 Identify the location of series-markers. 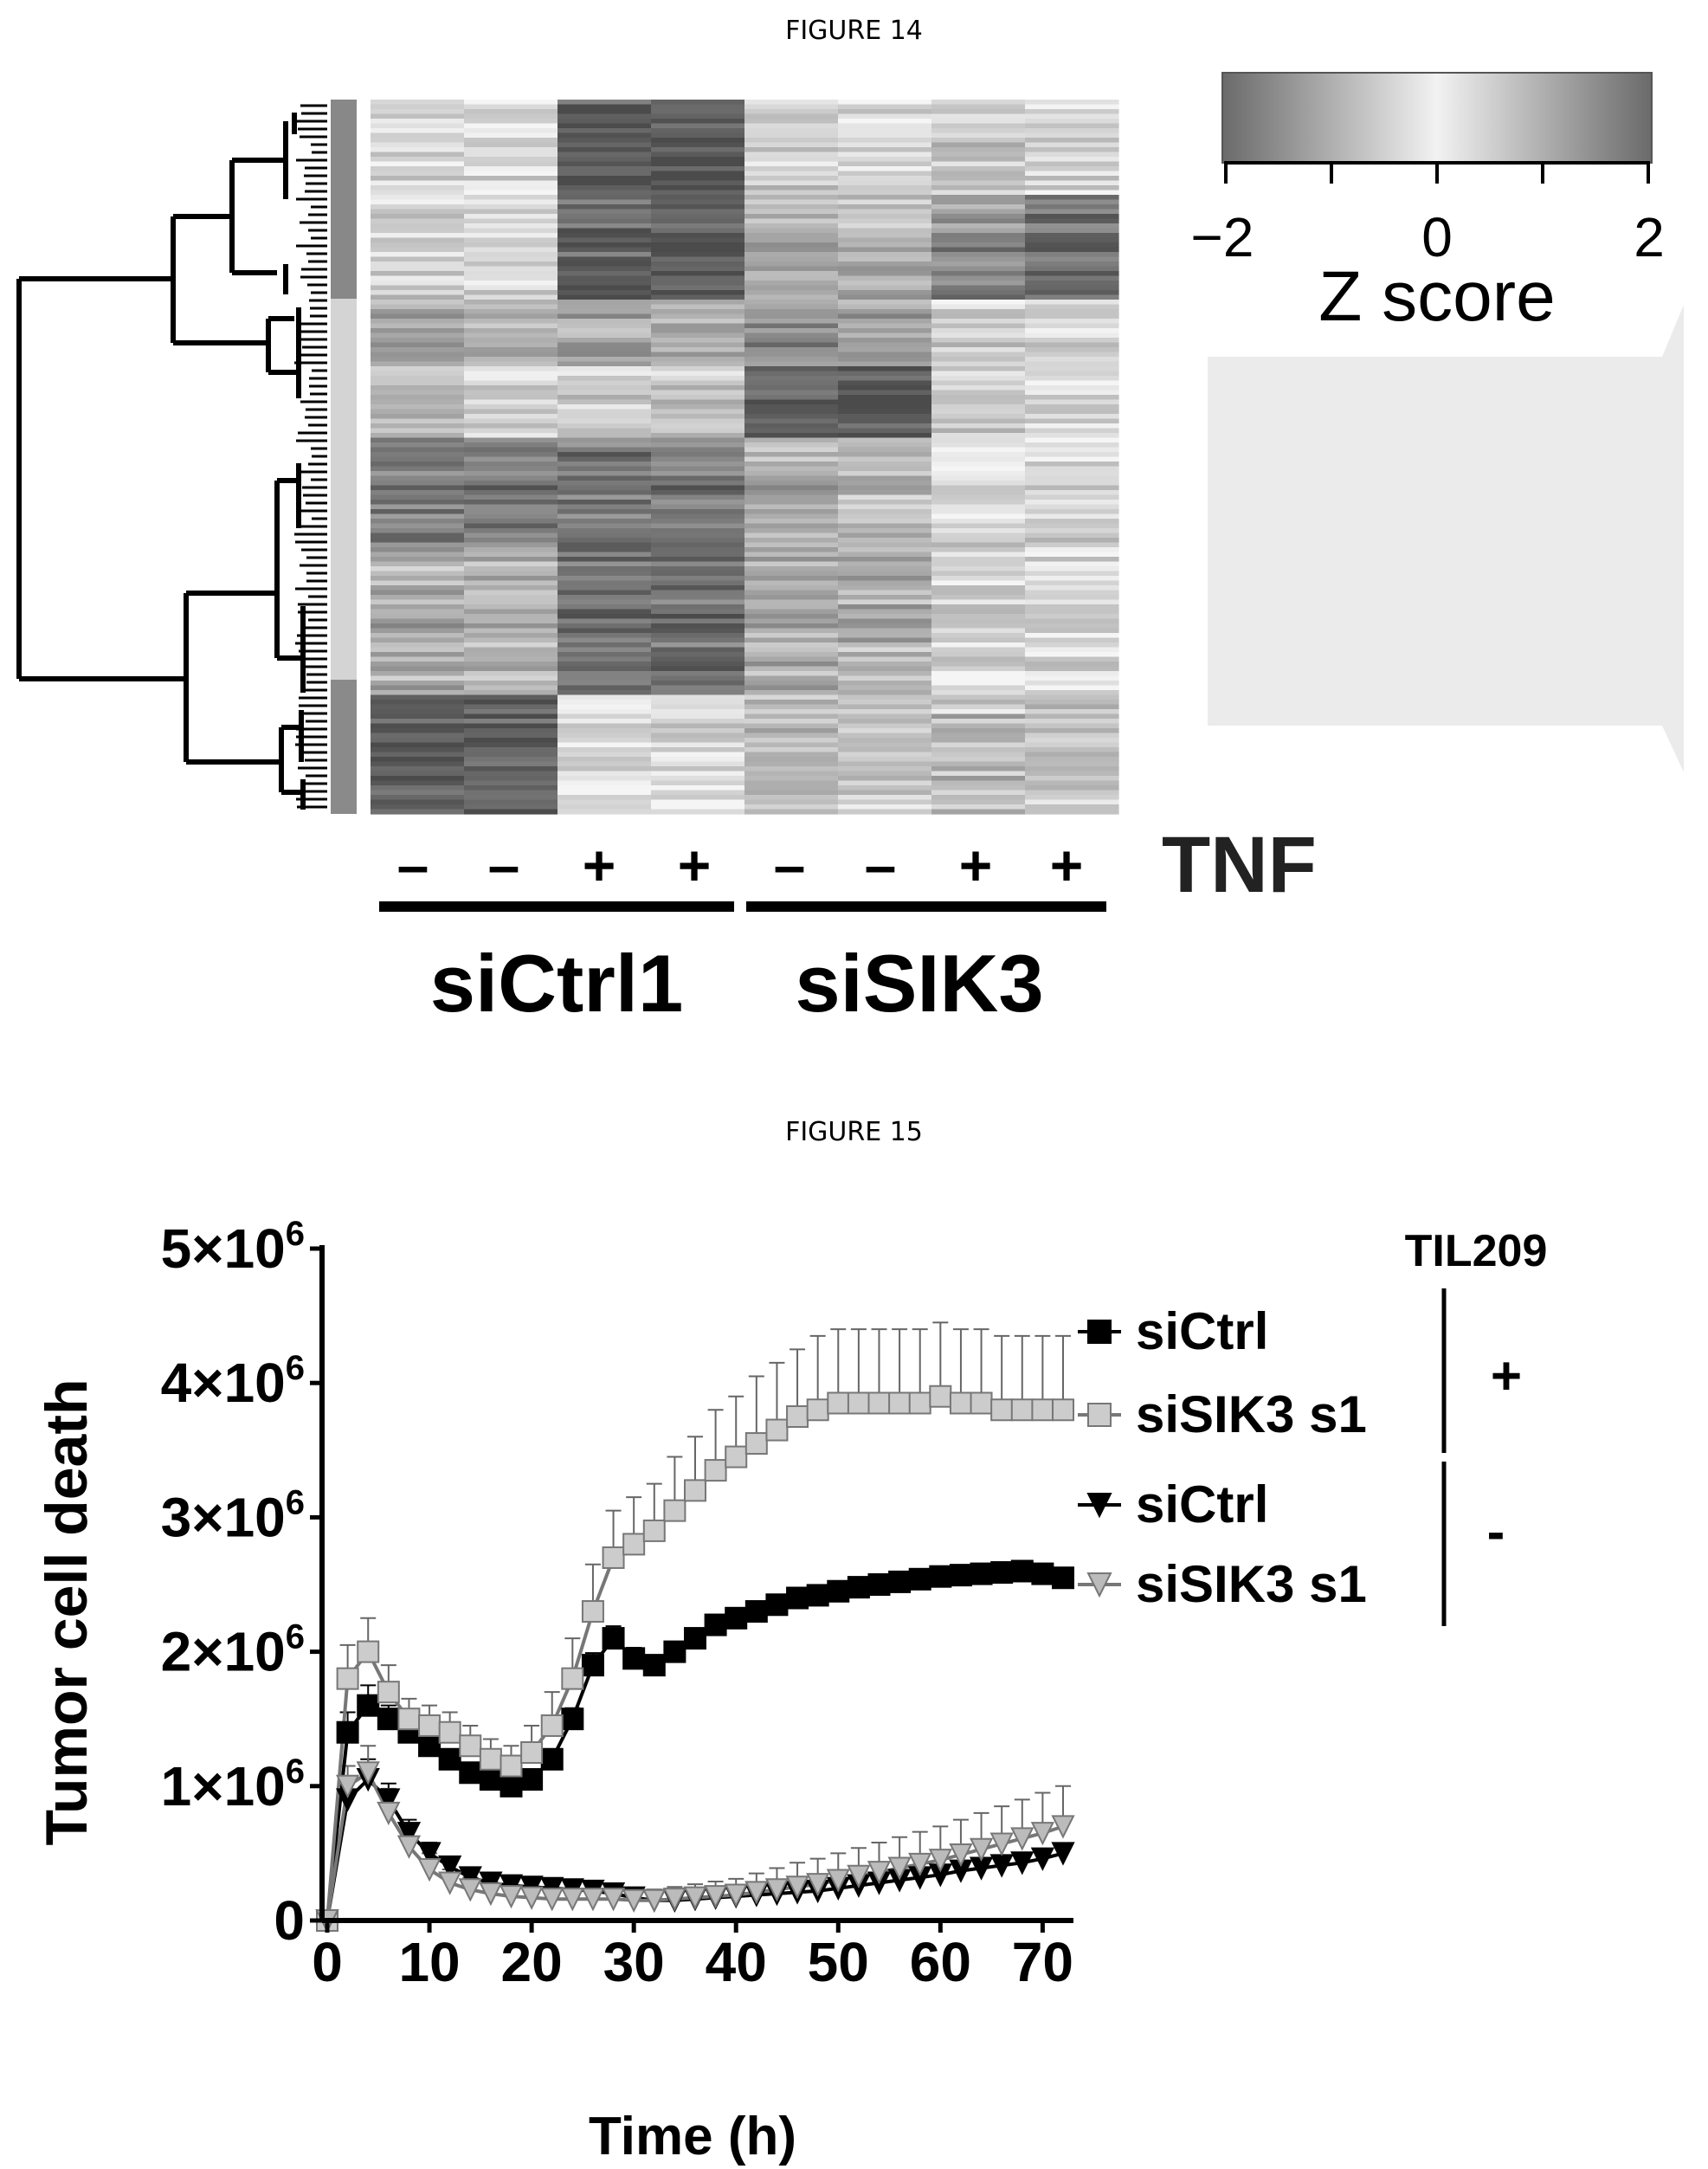
(695, 1659).